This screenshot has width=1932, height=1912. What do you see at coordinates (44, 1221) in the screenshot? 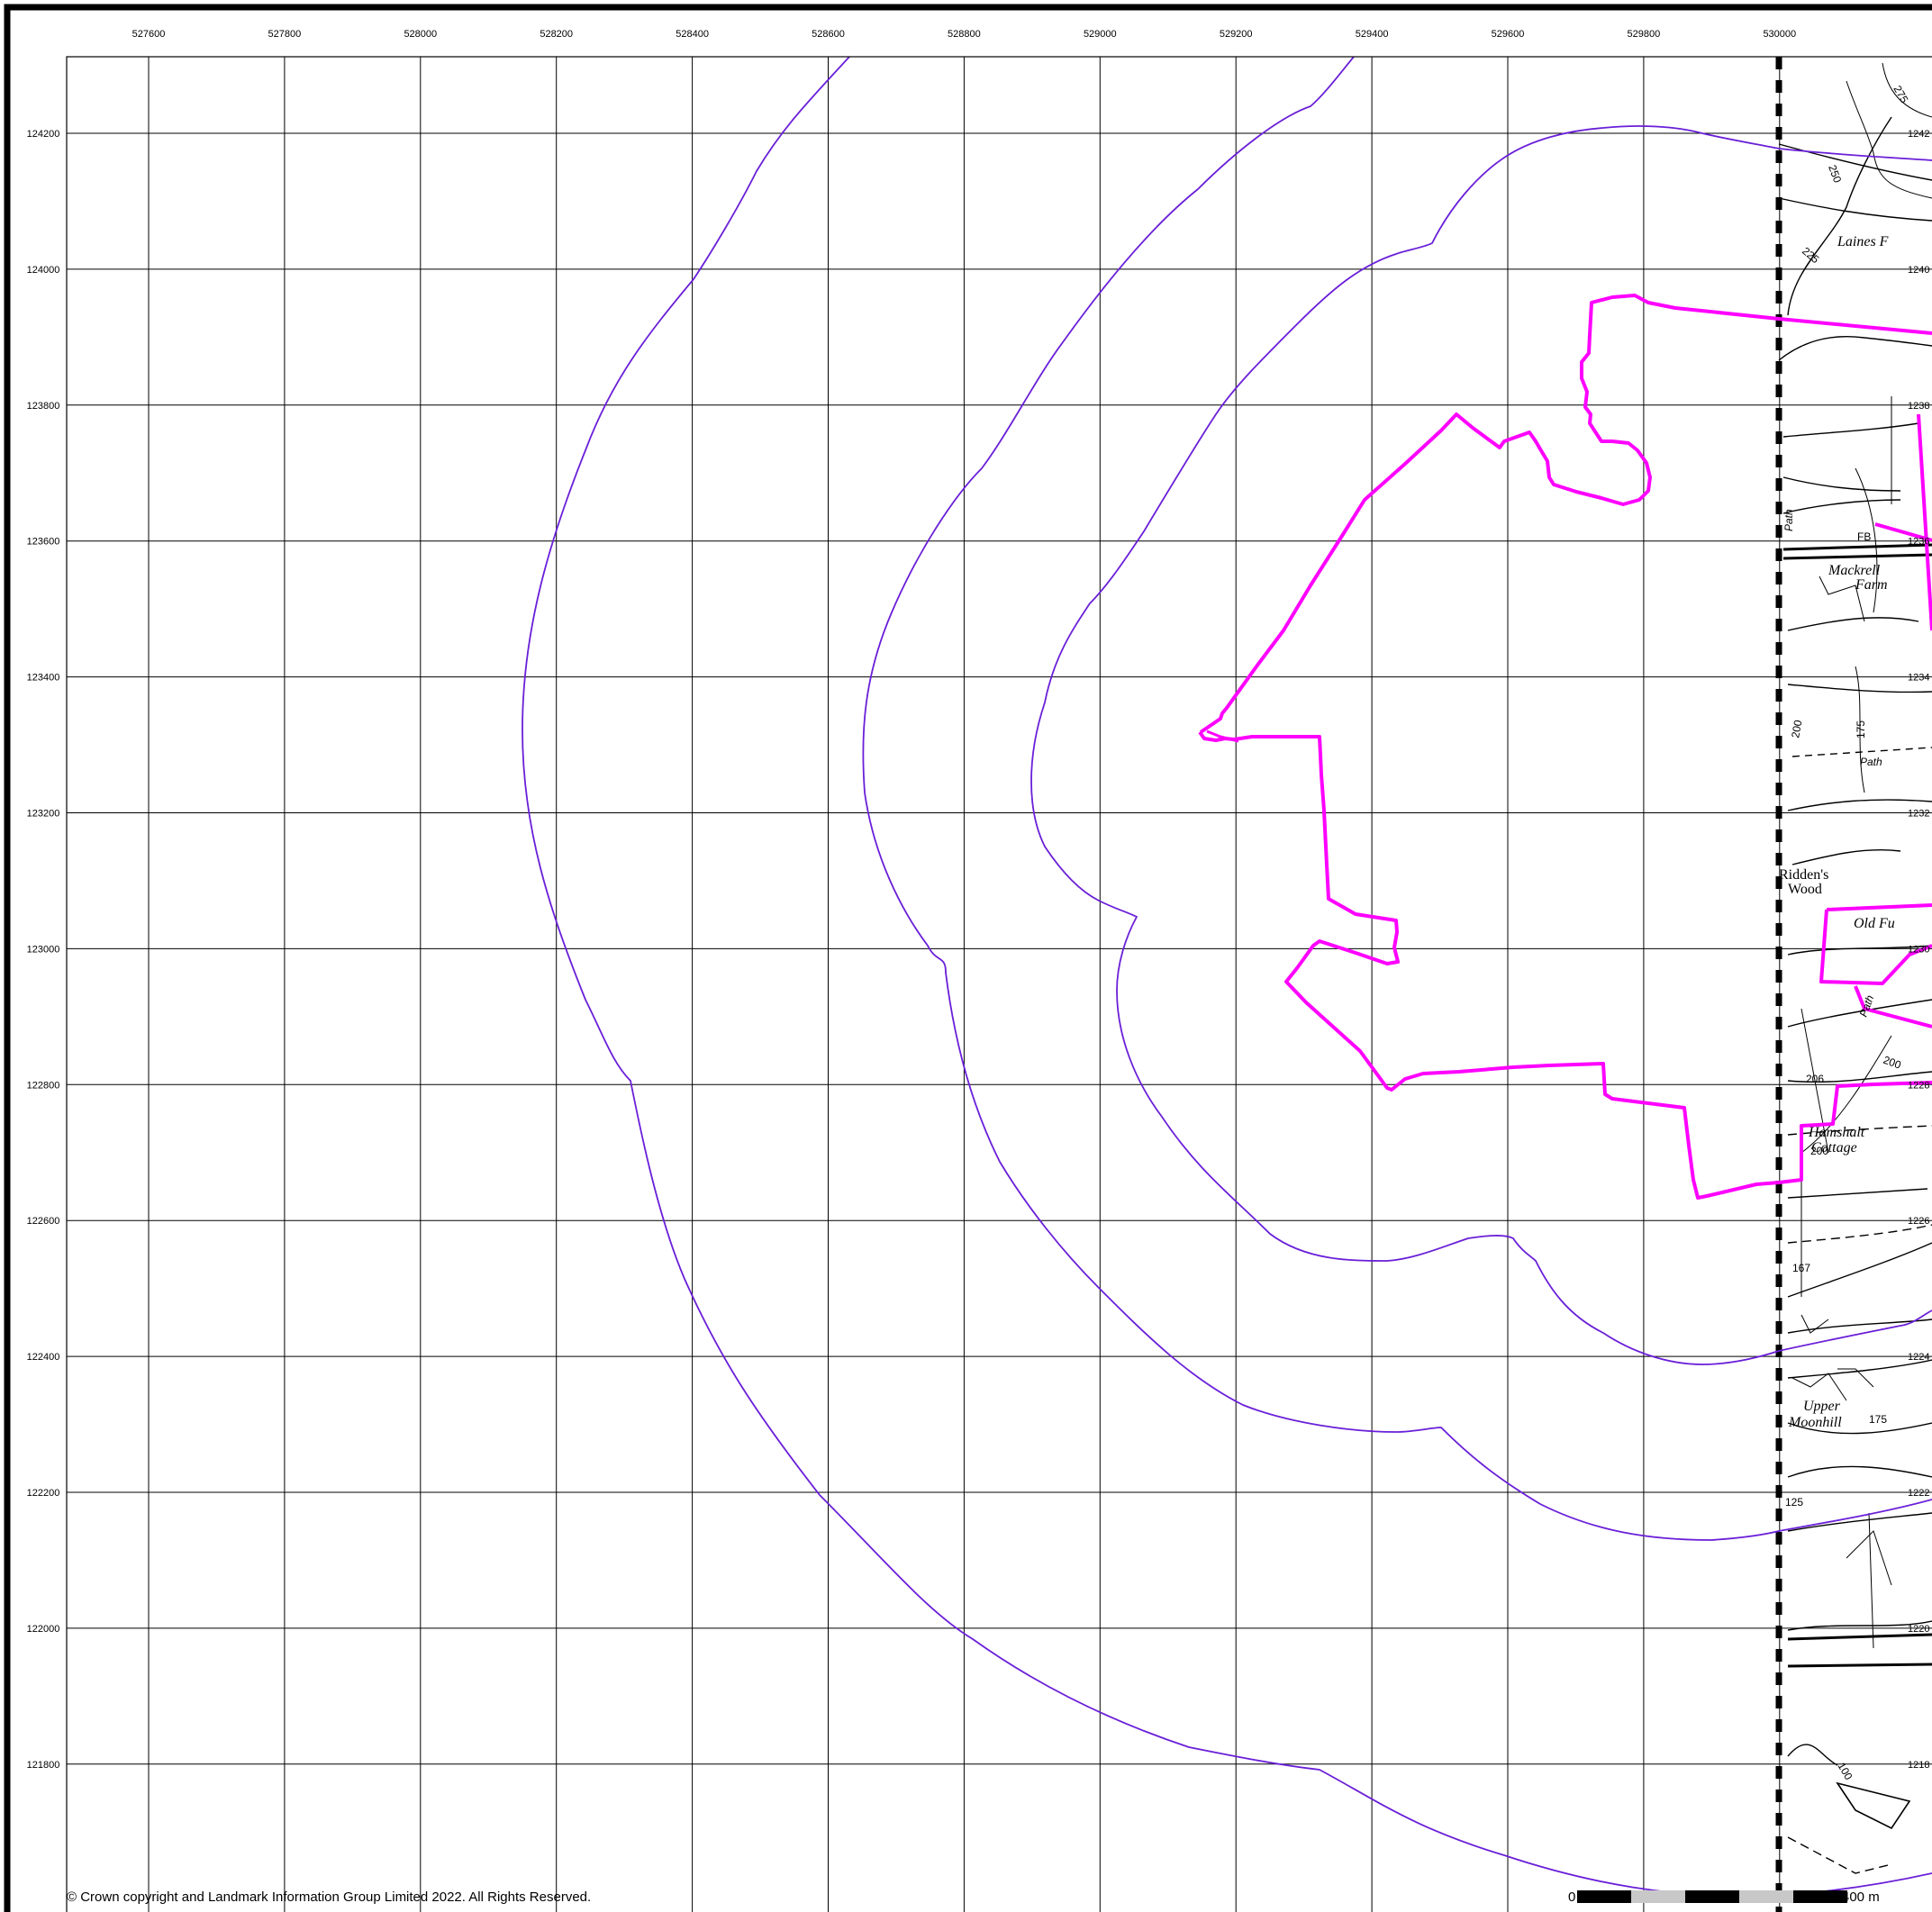
I see `northing-tick-label: 122600` at bounding box center [44, 1221].